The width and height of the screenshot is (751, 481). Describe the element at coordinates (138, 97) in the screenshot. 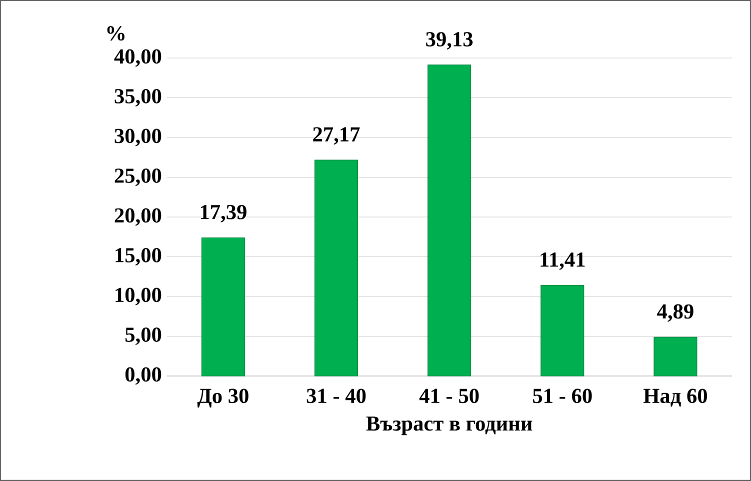

I see `y-tick-label: 35,00` at that location.